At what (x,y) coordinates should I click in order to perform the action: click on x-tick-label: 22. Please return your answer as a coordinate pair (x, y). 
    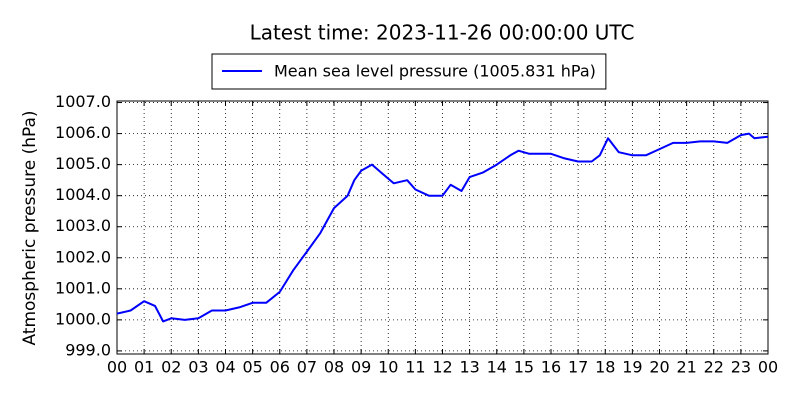
    Looking at the image, I should click on (714, 367).